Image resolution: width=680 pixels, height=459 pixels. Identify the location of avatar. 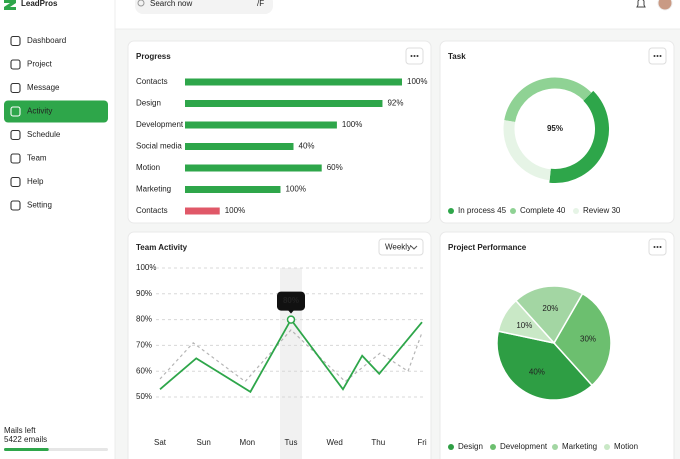
(665, 5).